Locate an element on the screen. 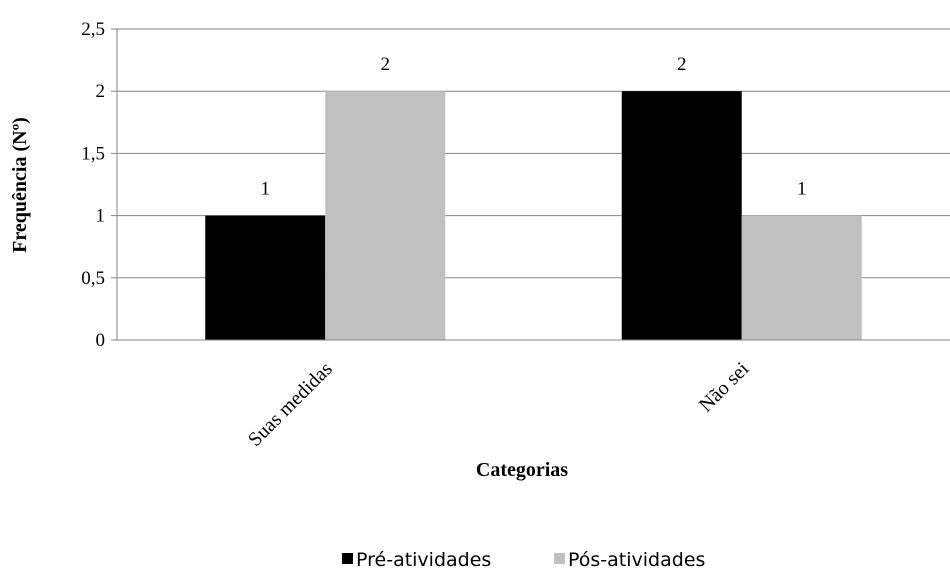 This screenshot has width=950, height=585. y-tick-label: 2 is located at coordinates (101, 91).